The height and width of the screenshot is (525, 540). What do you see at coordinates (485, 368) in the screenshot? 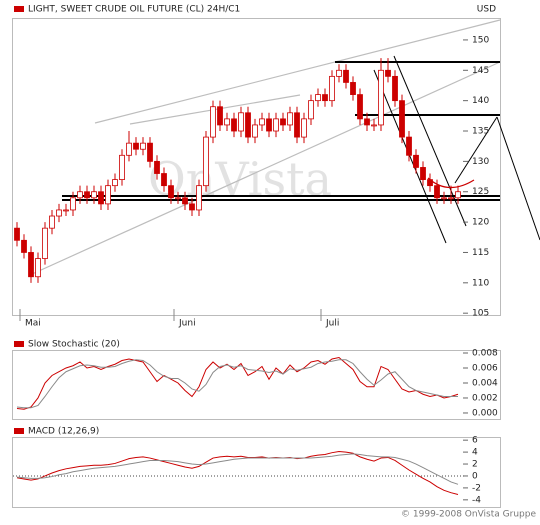
I see `y-tick-label: 0.006` at bounding box center [485, 368].